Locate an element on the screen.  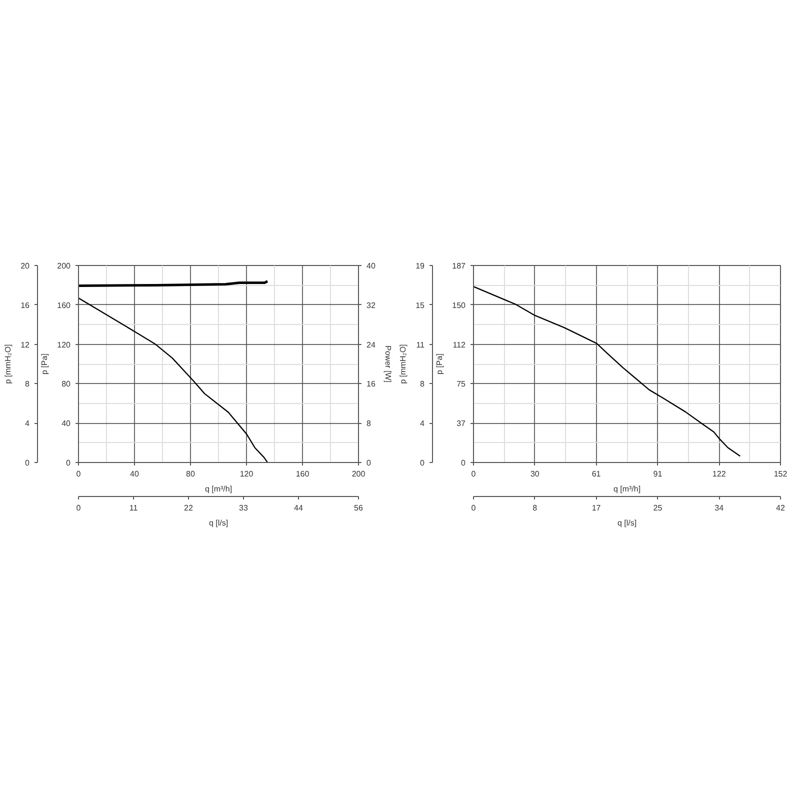
y2-axis-title: Power [W] is located at coordinates (387, 364).